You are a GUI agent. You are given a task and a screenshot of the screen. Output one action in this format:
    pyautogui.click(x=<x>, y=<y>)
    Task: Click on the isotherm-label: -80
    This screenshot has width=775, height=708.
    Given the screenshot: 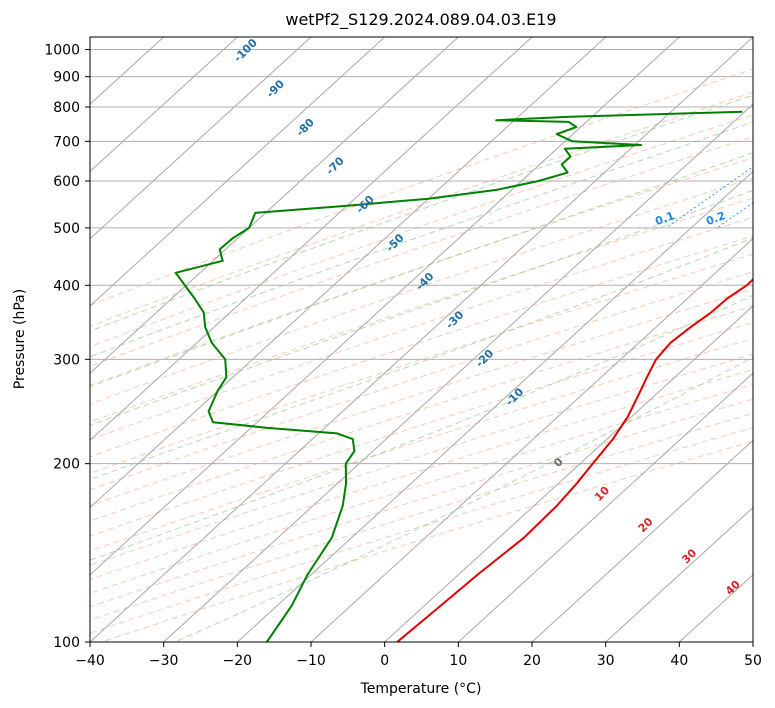 What is the action you would take?
    pyautogui.click(x=305, y=127)
    